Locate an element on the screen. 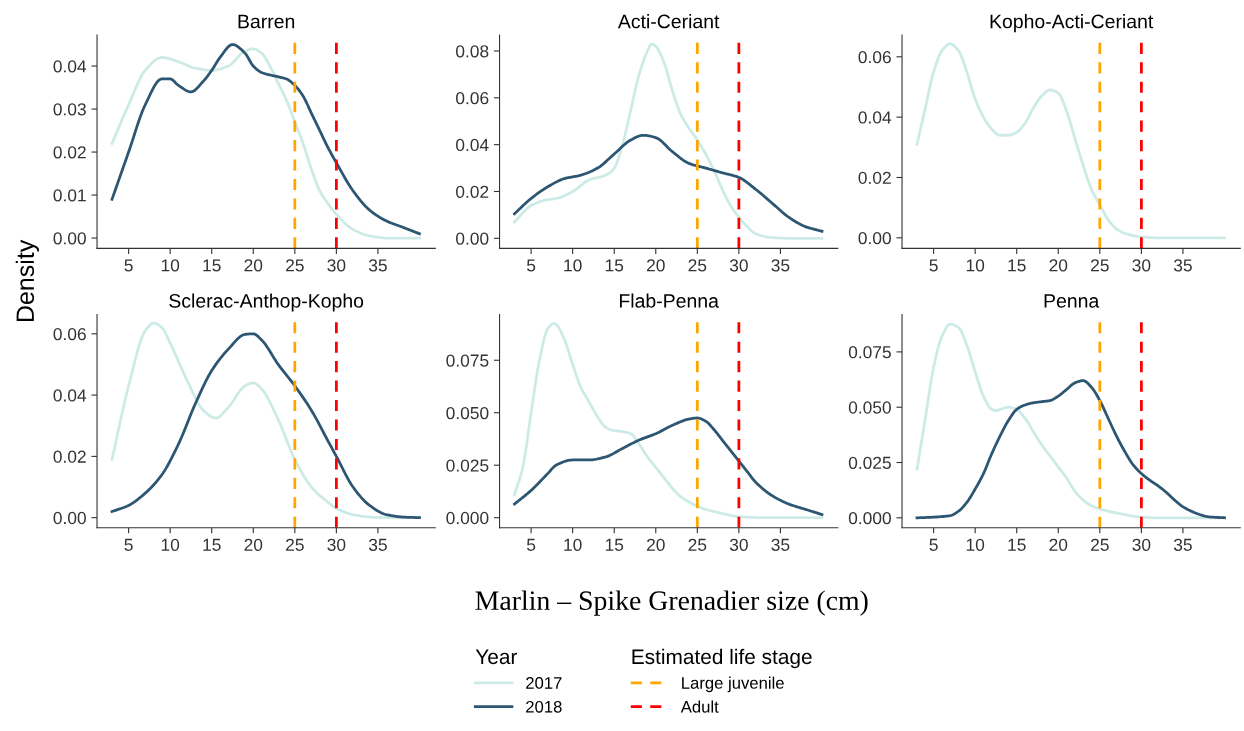  y-axis-title: Density is located at coordinates (27, 280).